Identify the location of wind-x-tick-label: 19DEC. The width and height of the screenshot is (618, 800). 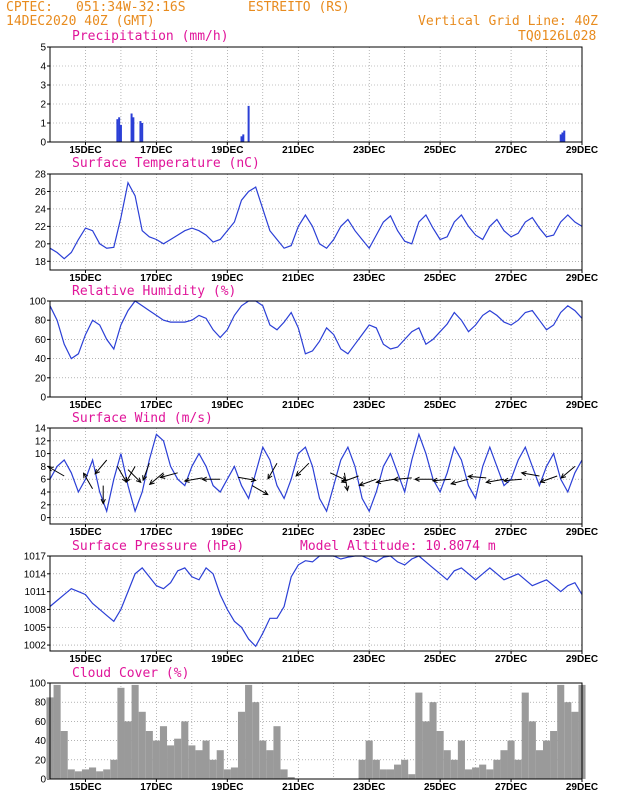
(227, 532).